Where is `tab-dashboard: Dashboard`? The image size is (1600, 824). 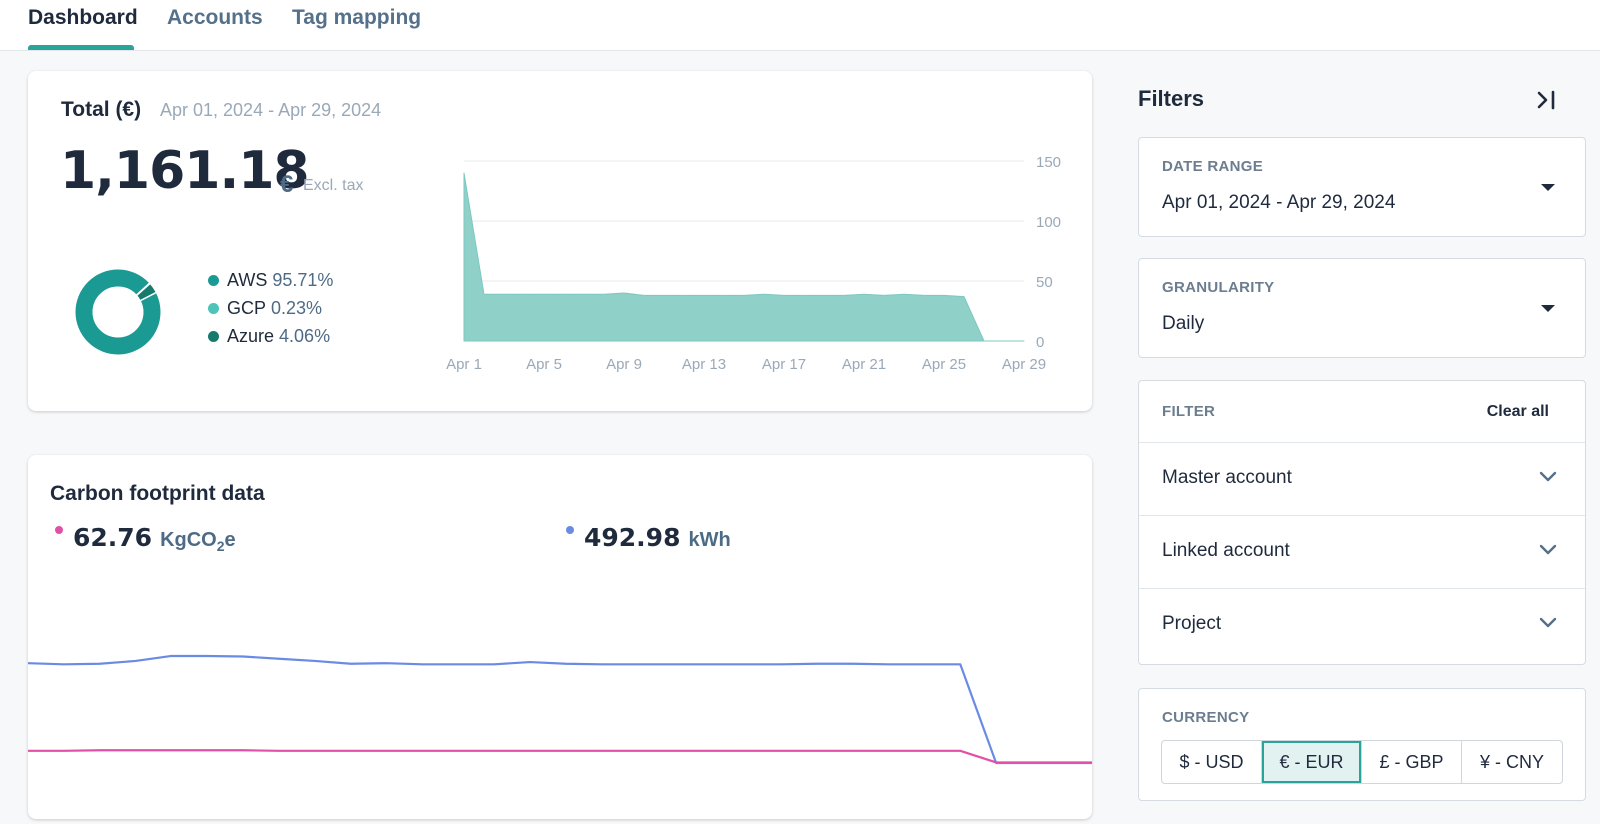
tab-dashboard: Dashboard is located at coordinates (83, 17).